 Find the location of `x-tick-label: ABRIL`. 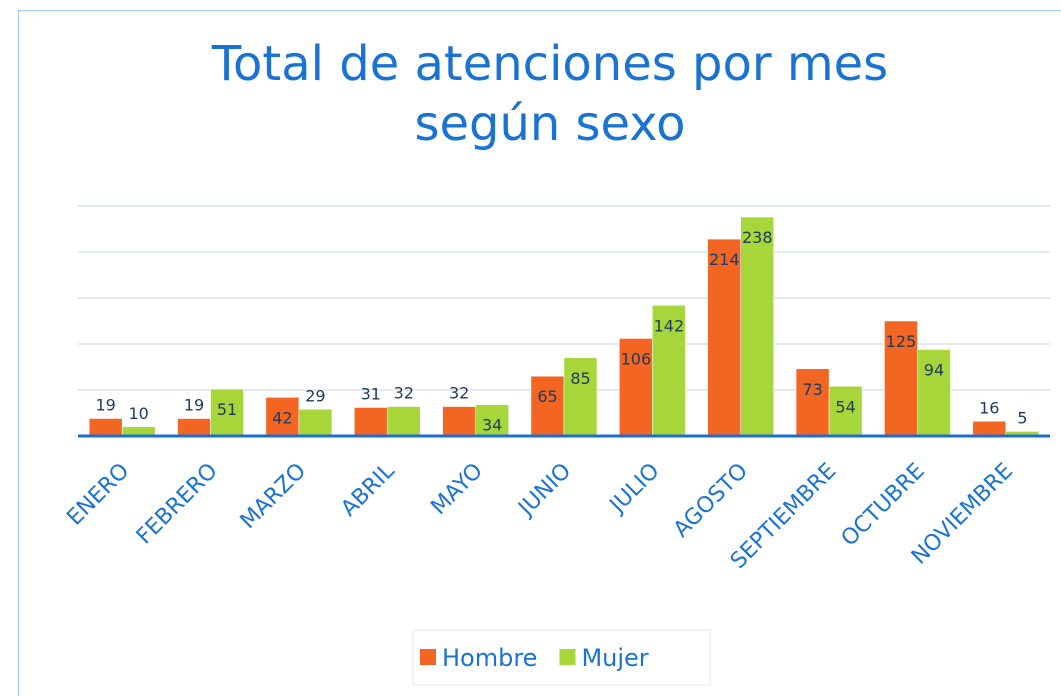

x-tick-label: ABRIL is located at coordinates (368, 490).